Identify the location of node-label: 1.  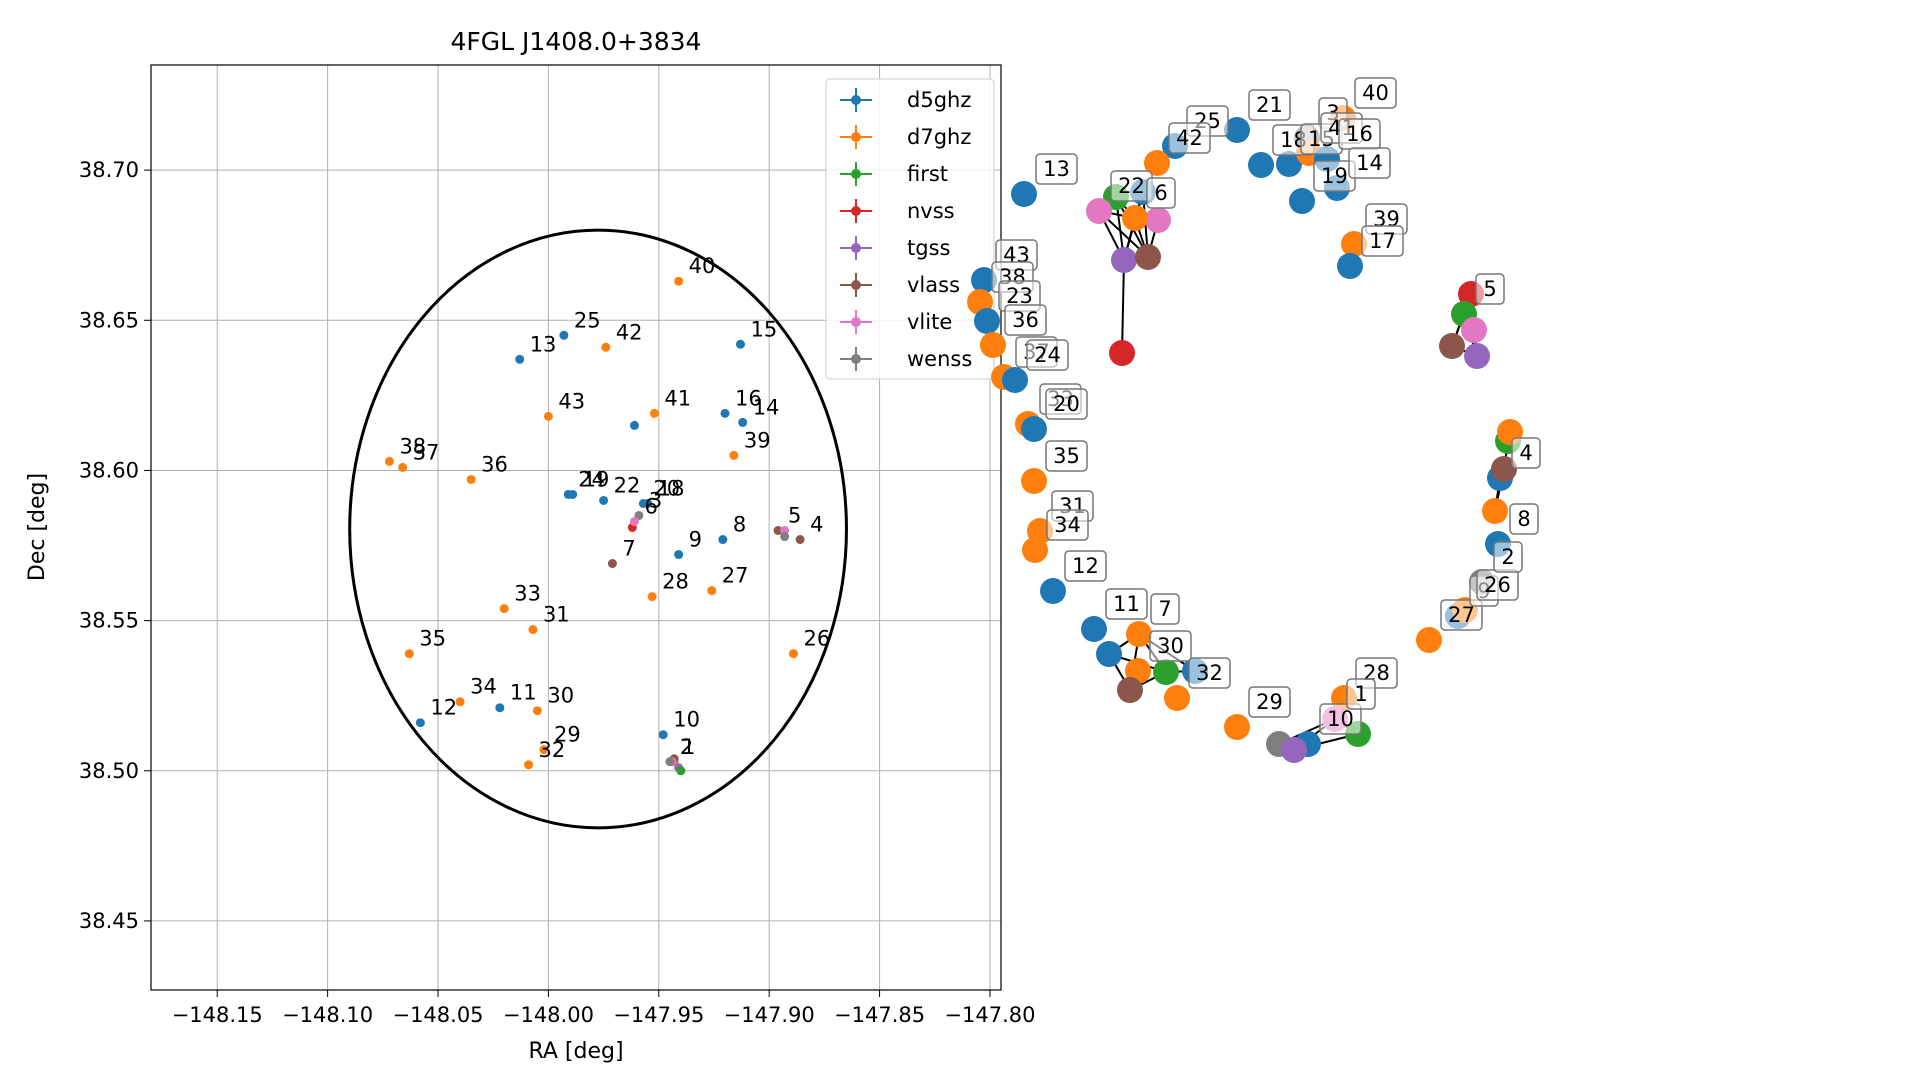
(1360, 694).